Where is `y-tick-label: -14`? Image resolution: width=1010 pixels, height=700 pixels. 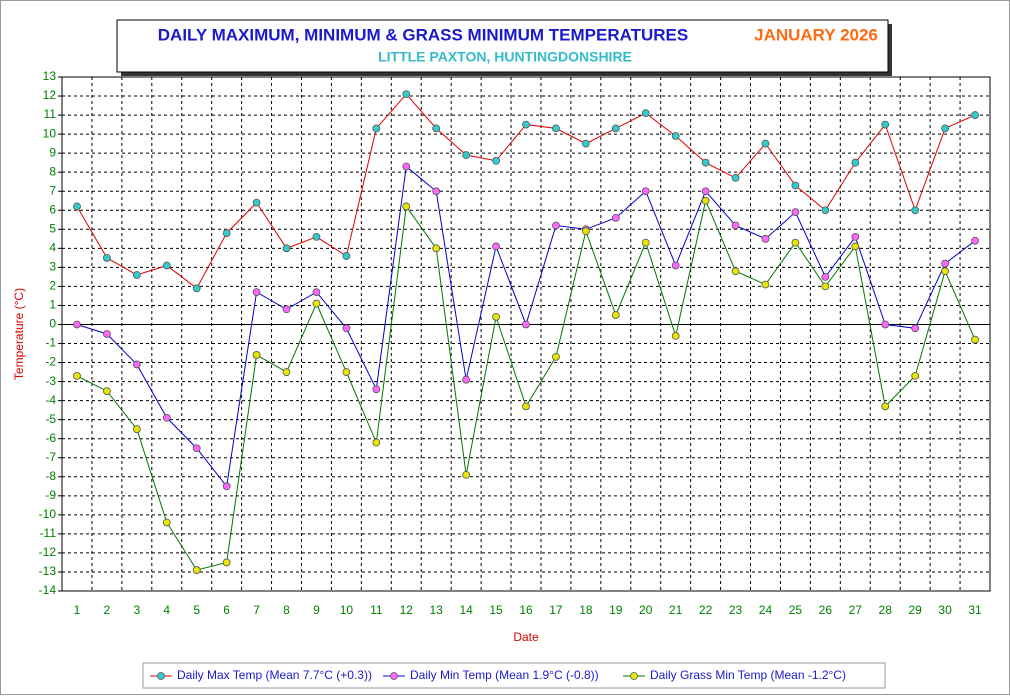 y-tick-label: -14 is located at coordinates (48, 590).